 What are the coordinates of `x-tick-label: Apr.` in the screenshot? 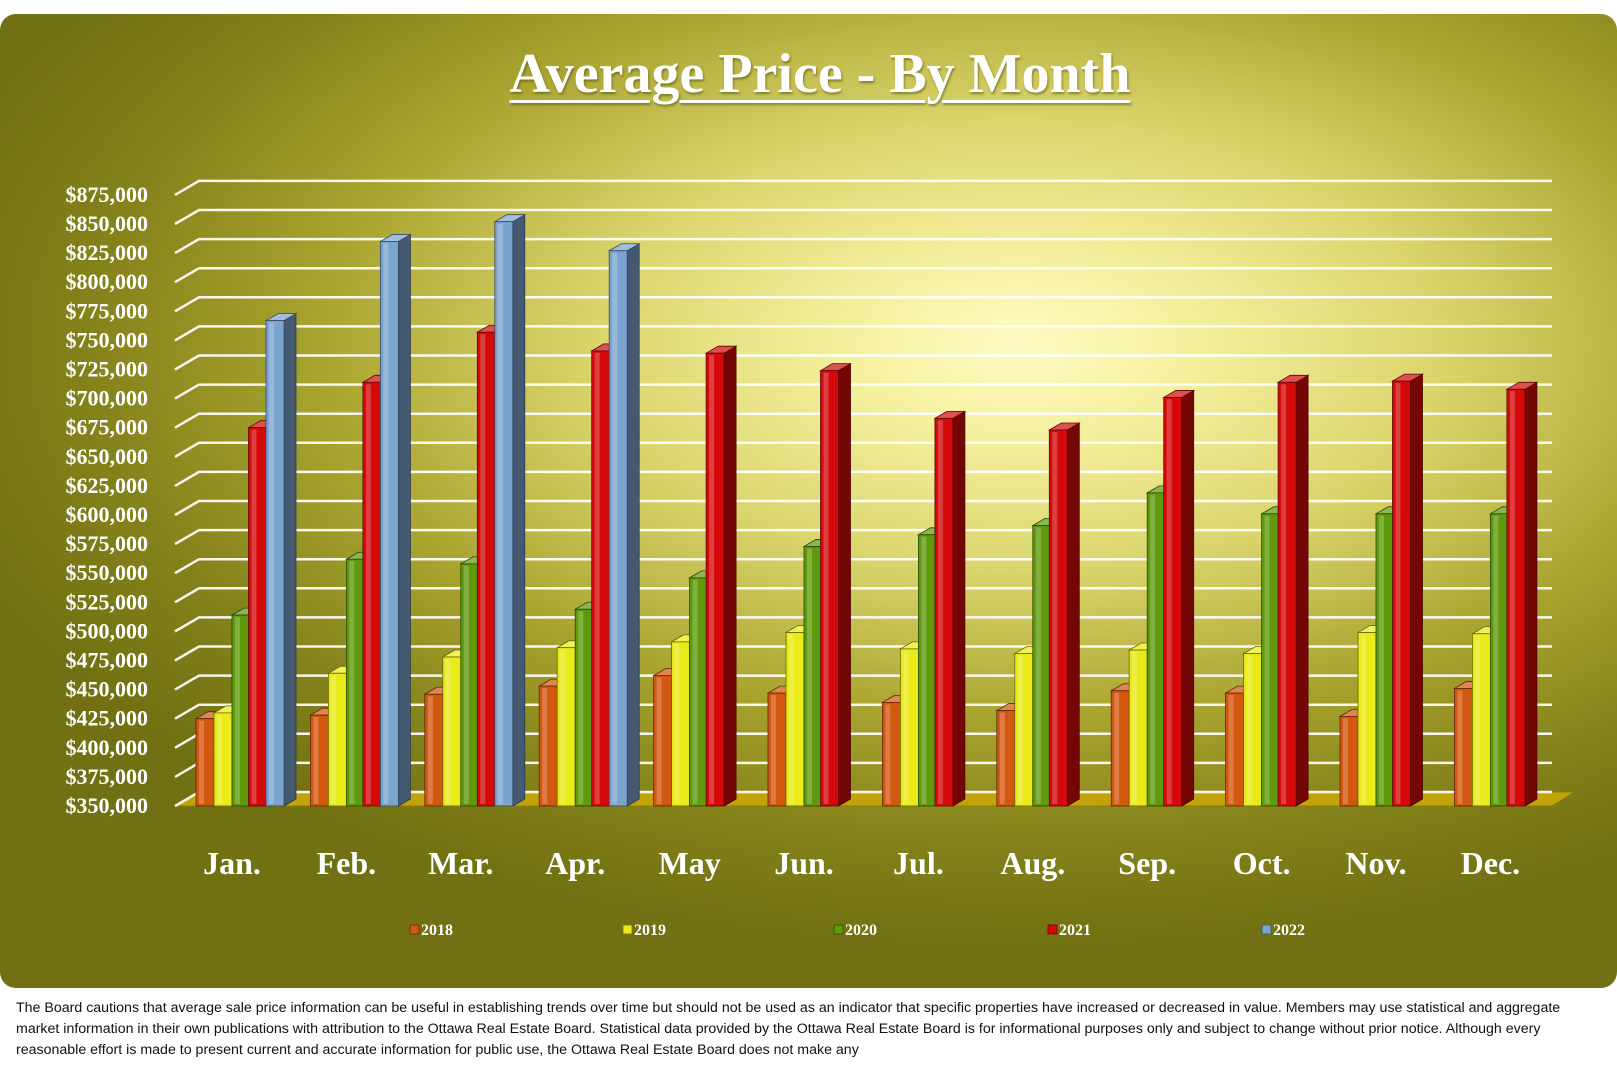 It's located at (575, 863).